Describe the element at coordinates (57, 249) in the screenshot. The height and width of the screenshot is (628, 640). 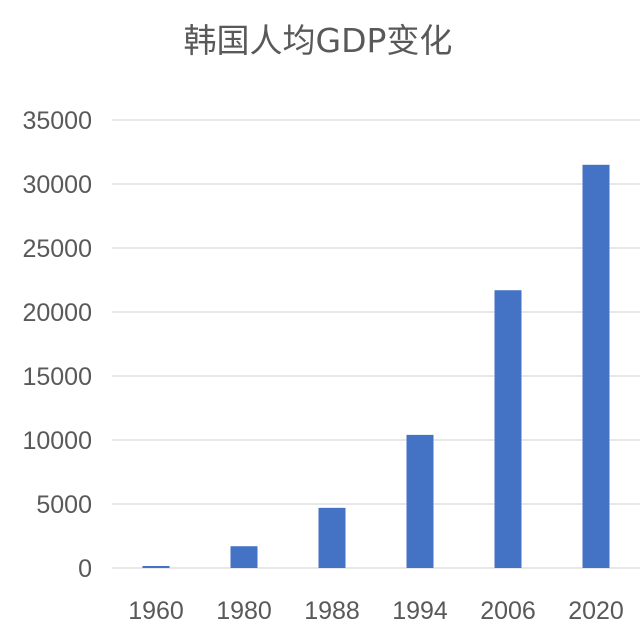
I see `y-tick-label: 25000` at that location.